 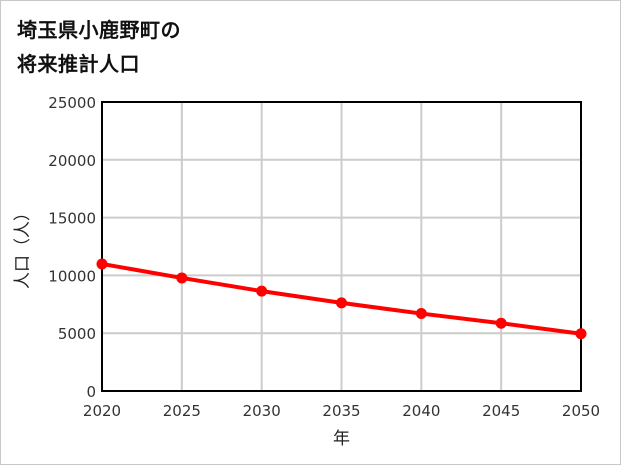 What do you see at coordinates (77, 334) in the screenshot?
I see `y-tick-label: 5000` at bounding box center [77, 334].